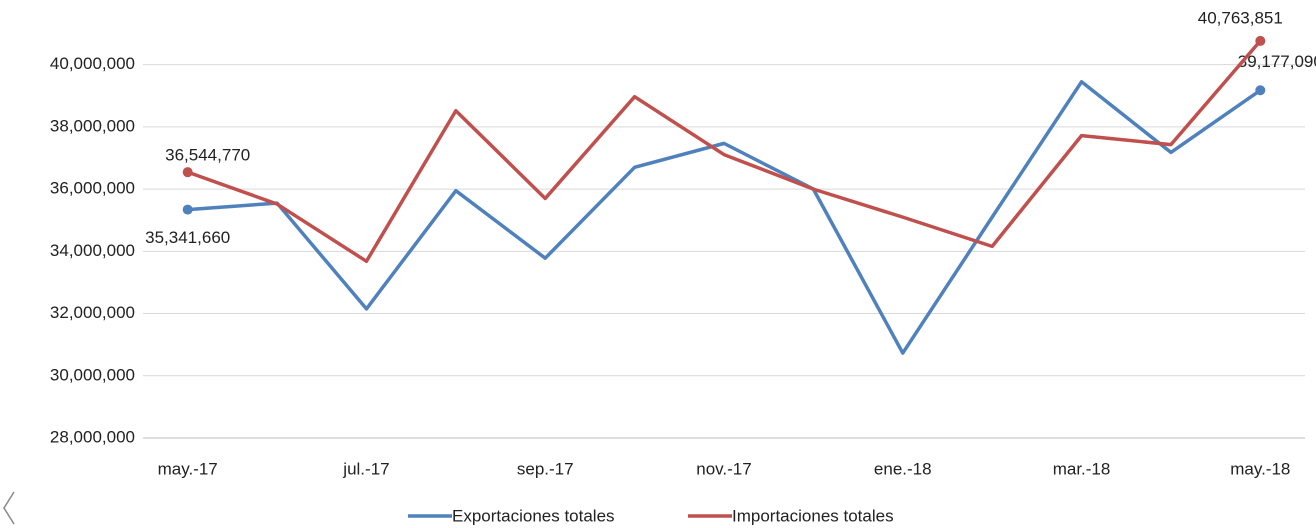 This screenshot has height=528, width=1316. Describe the element at coordinates (1260, 468) in the screenshot. I see `x-tick-label: may.-18` at that location.